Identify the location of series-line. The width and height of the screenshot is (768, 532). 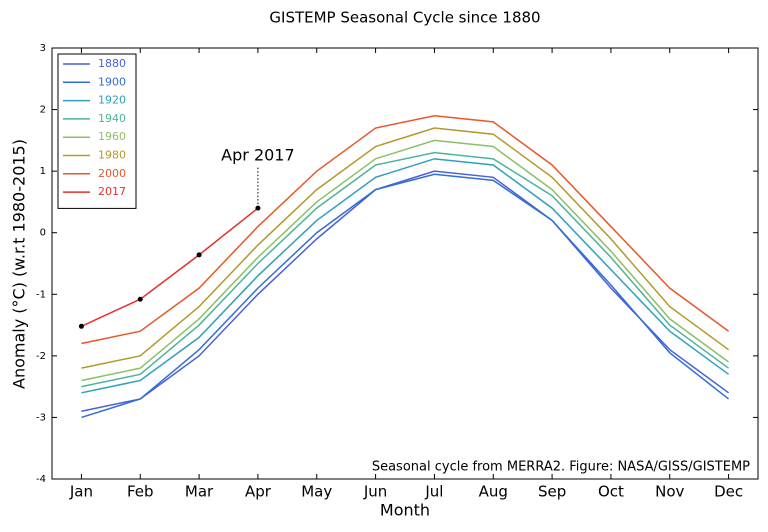
(170, 267).